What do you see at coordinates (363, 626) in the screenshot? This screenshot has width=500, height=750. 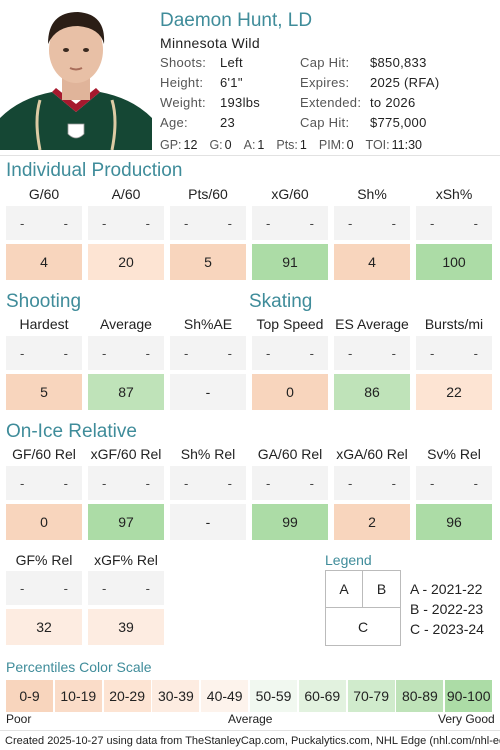 I see `legend-cell-c: C` at bounding box center [363, 626].